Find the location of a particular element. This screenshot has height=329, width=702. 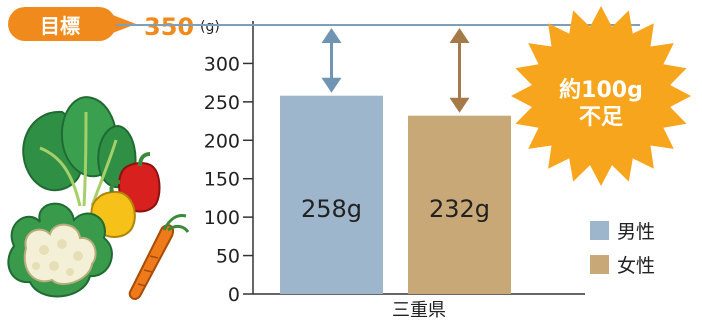

y-tick-label: 300 is located at coordinates (222, 64).